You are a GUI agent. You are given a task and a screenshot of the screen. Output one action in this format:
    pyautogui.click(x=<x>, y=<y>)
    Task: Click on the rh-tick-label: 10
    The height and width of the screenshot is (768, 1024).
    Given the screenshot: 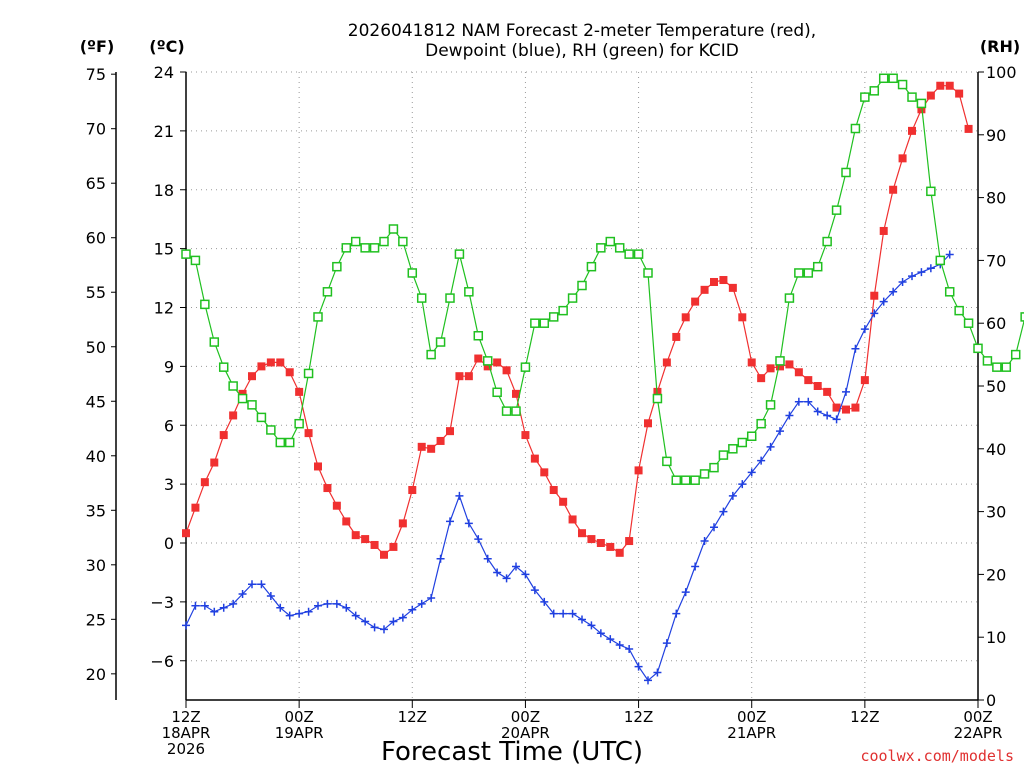 What is the action you would take?
    pyautogui.click(x=996, y=637)
    